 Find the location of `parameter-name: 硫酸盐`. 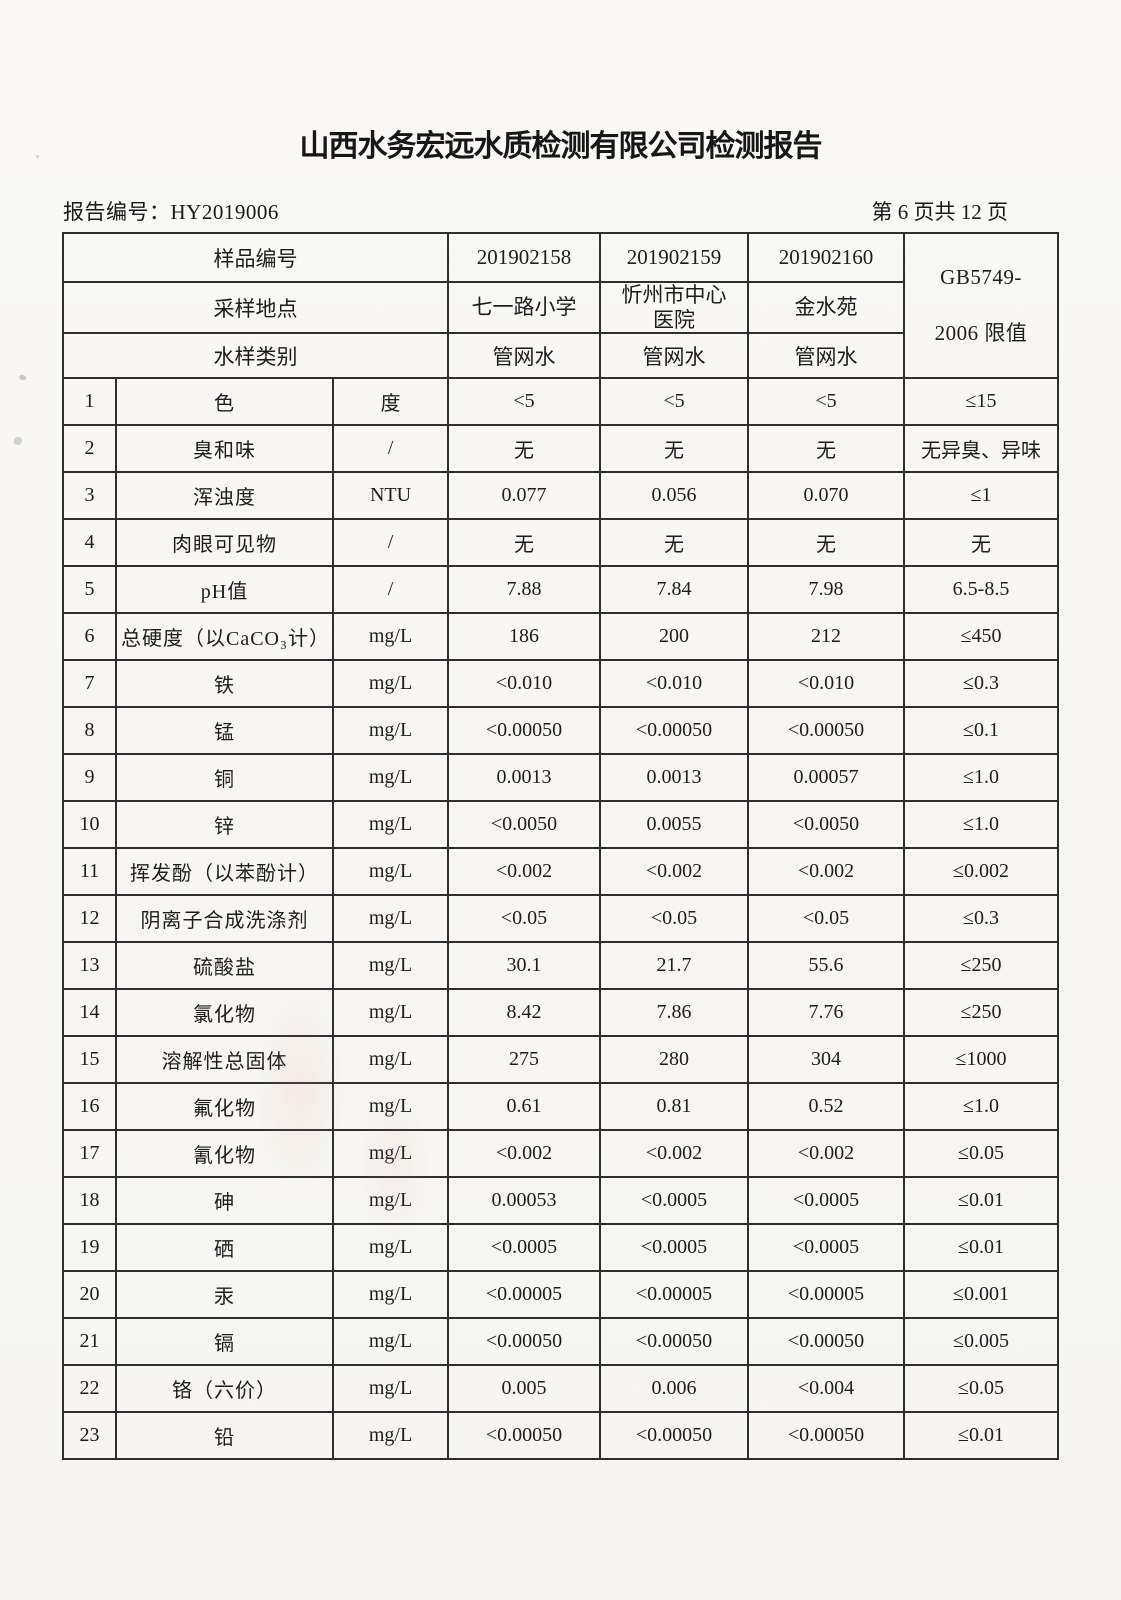

parameter-name: 硫酸盐 is located at coordinates (224, 965).